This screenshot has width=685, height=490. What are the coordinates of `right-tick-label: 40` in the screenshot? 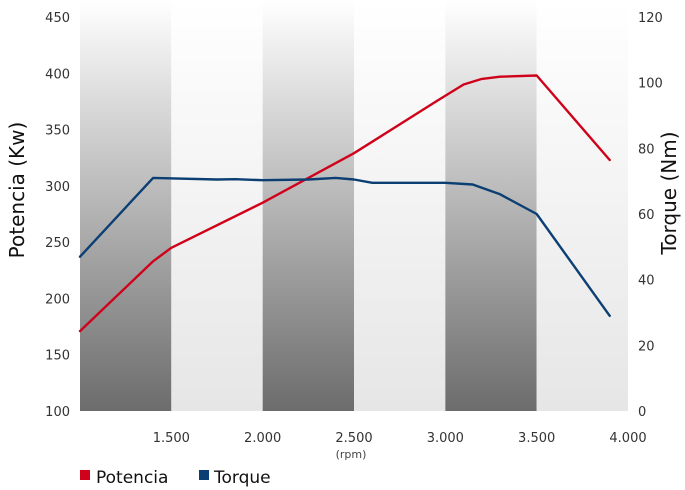 It's located at (646, 281).